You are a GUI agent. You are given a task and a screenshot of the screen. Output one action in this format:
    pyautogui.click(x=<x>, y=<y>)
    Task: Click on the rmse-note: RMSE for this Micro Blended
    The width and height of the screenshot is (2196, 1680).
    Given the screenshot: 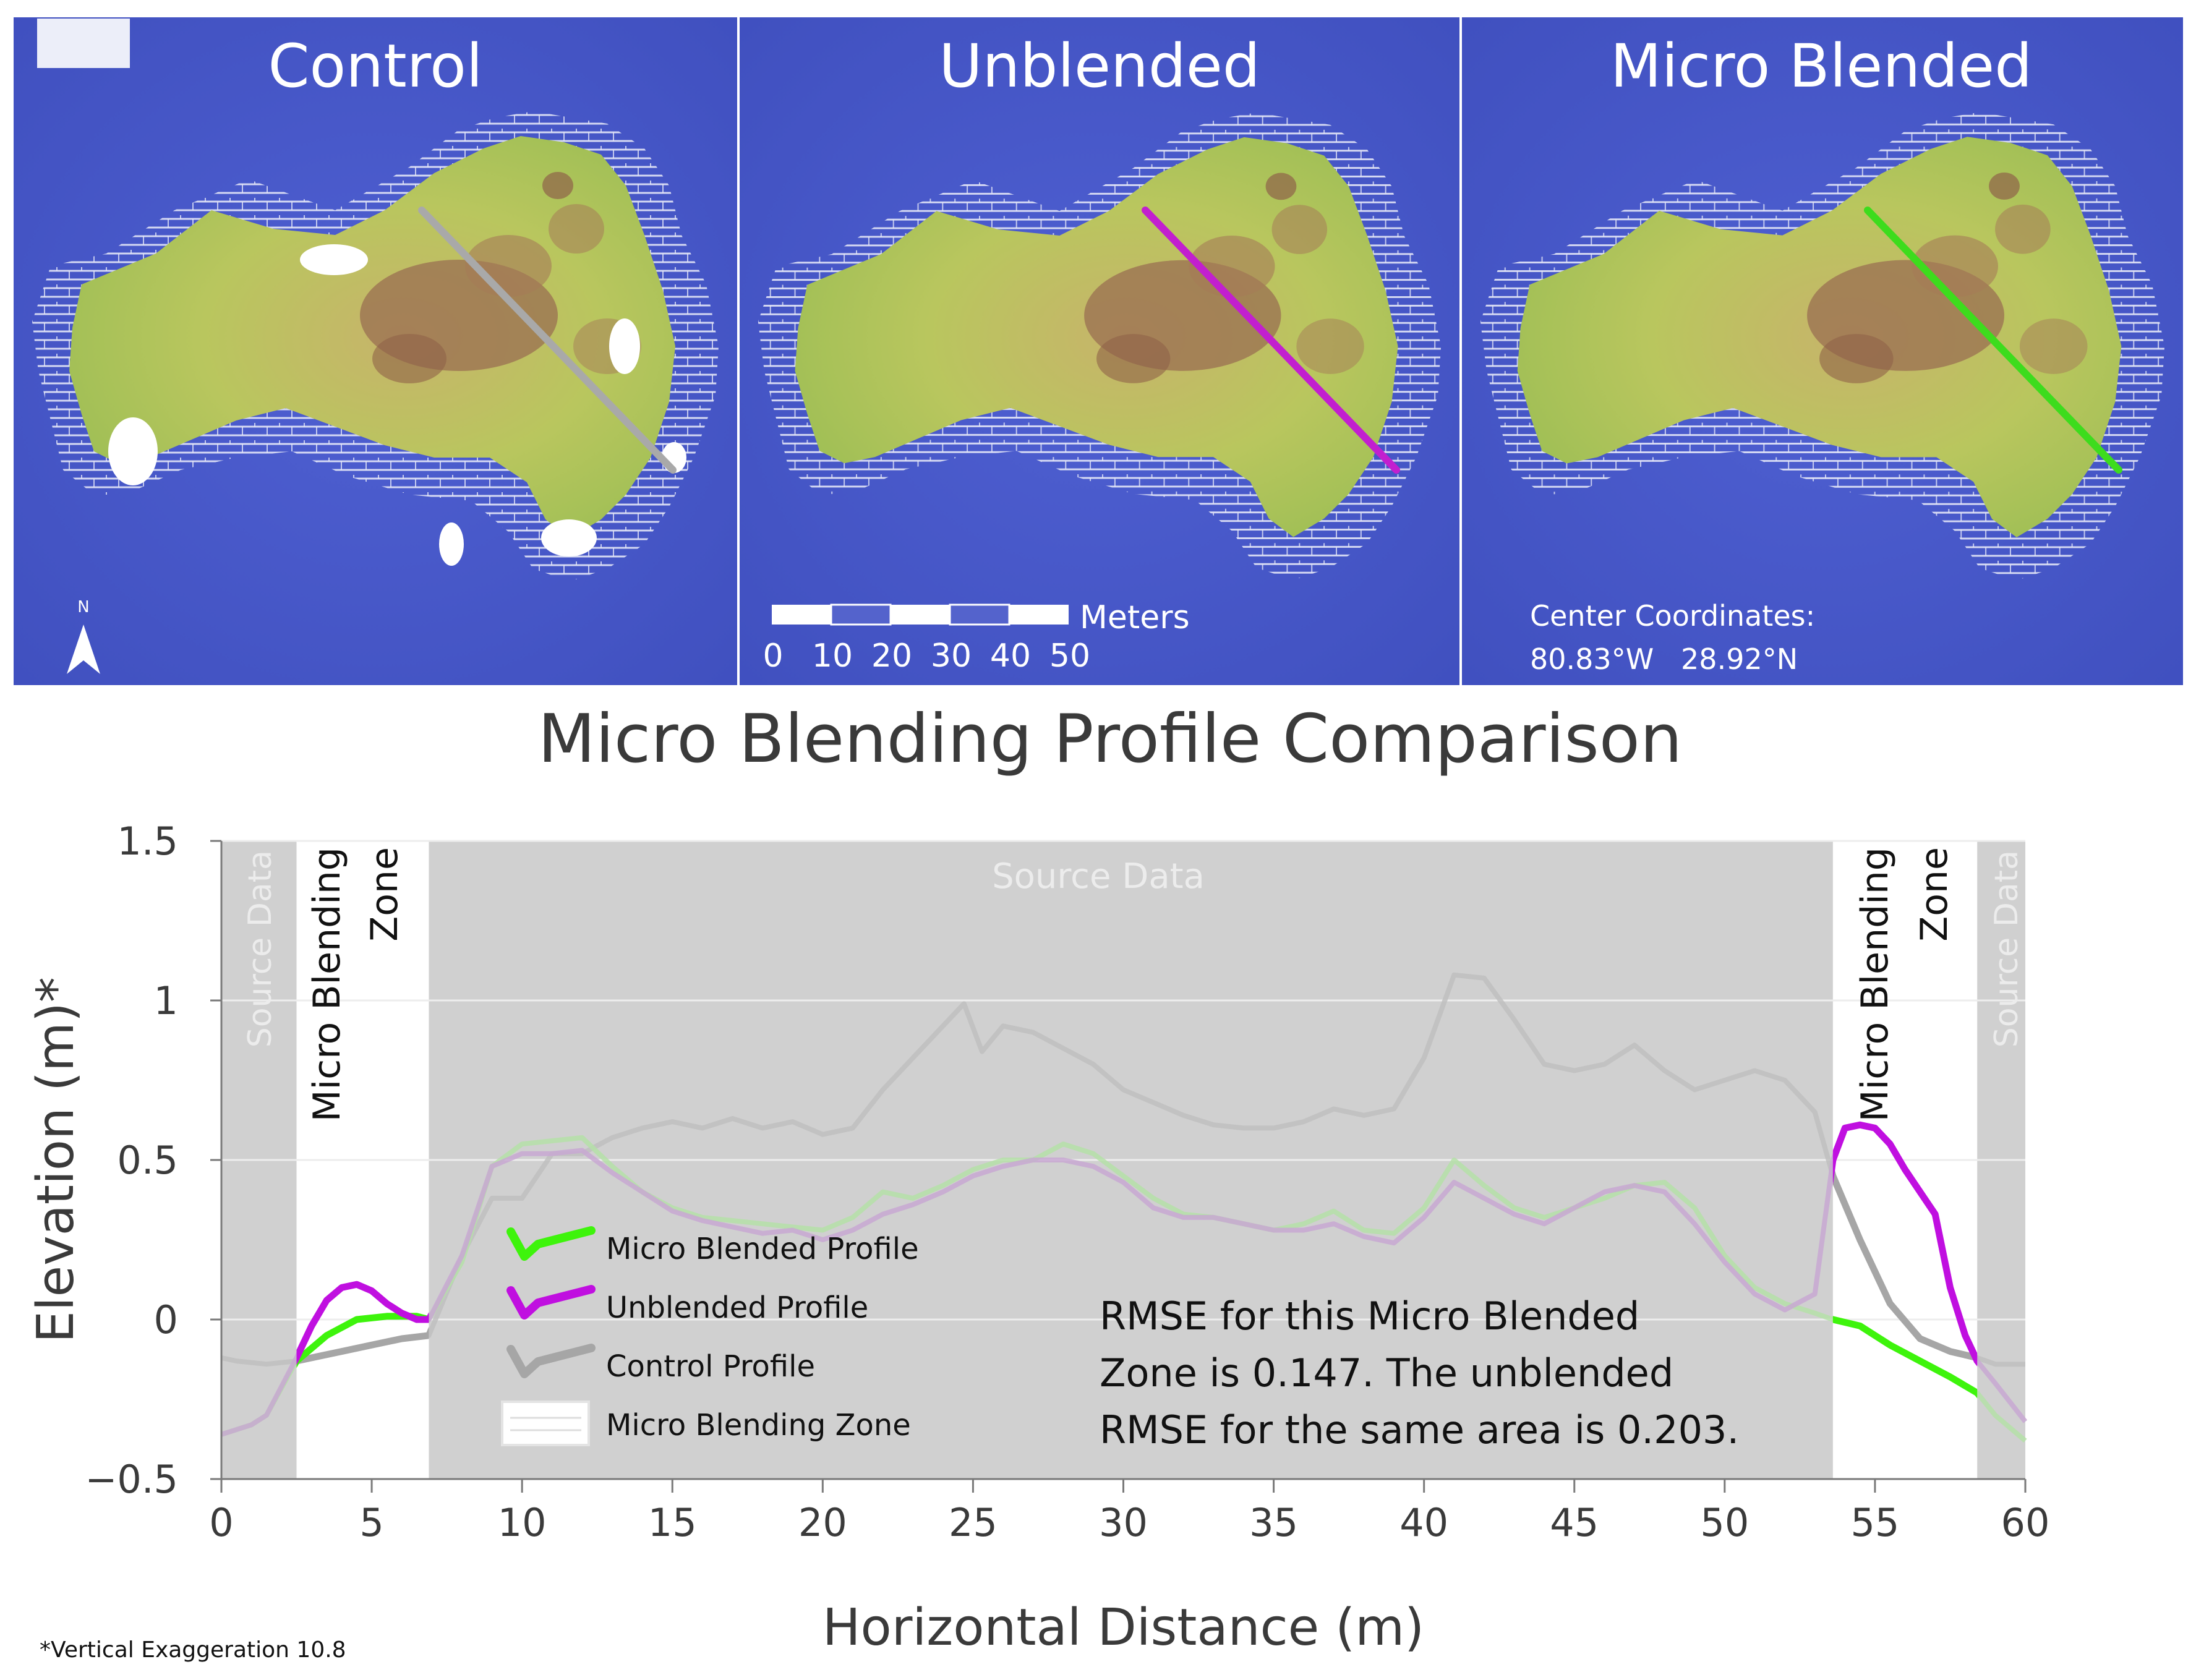 What is the action you would take?
    pyautogui.click(x=1369, y=1316)
    